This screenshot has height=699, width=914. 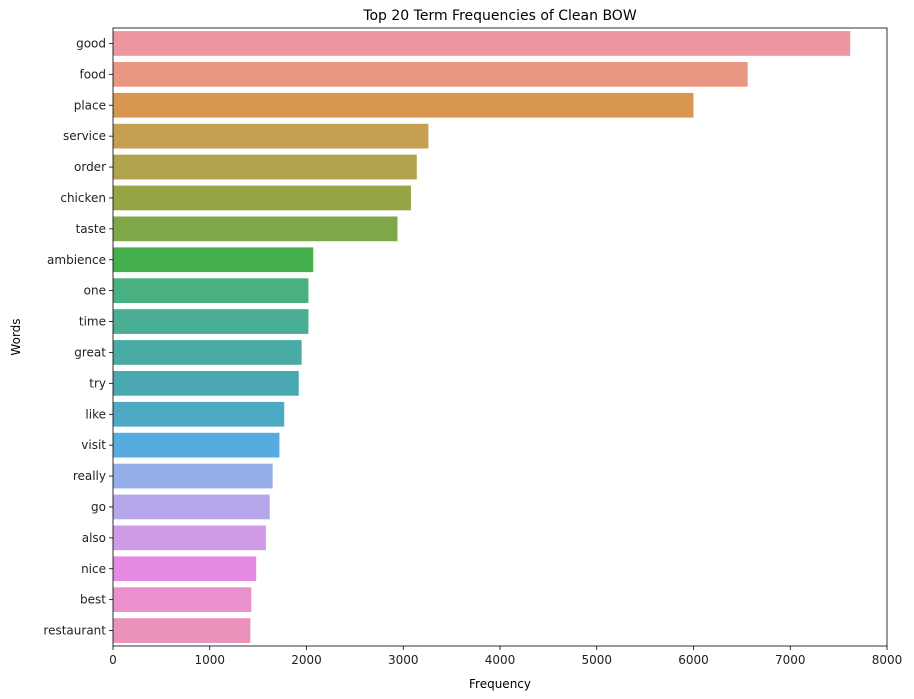 What do you see at coordinates (90, 352) in the screenshot?
I see `y-tick-label: great` at bounding box center [90, 352].